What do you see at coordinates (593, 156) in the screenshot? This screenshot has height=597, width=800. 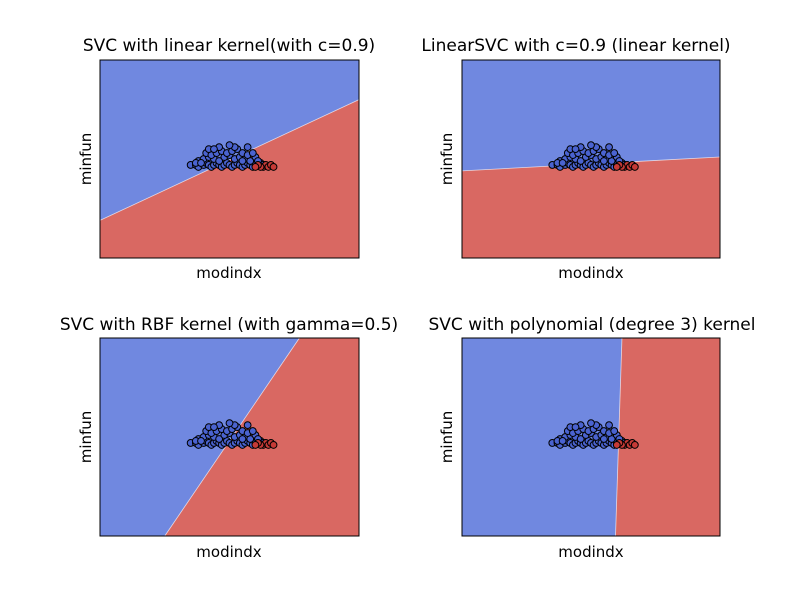 I see `panel-2-points` at bounding box center [593, 156].